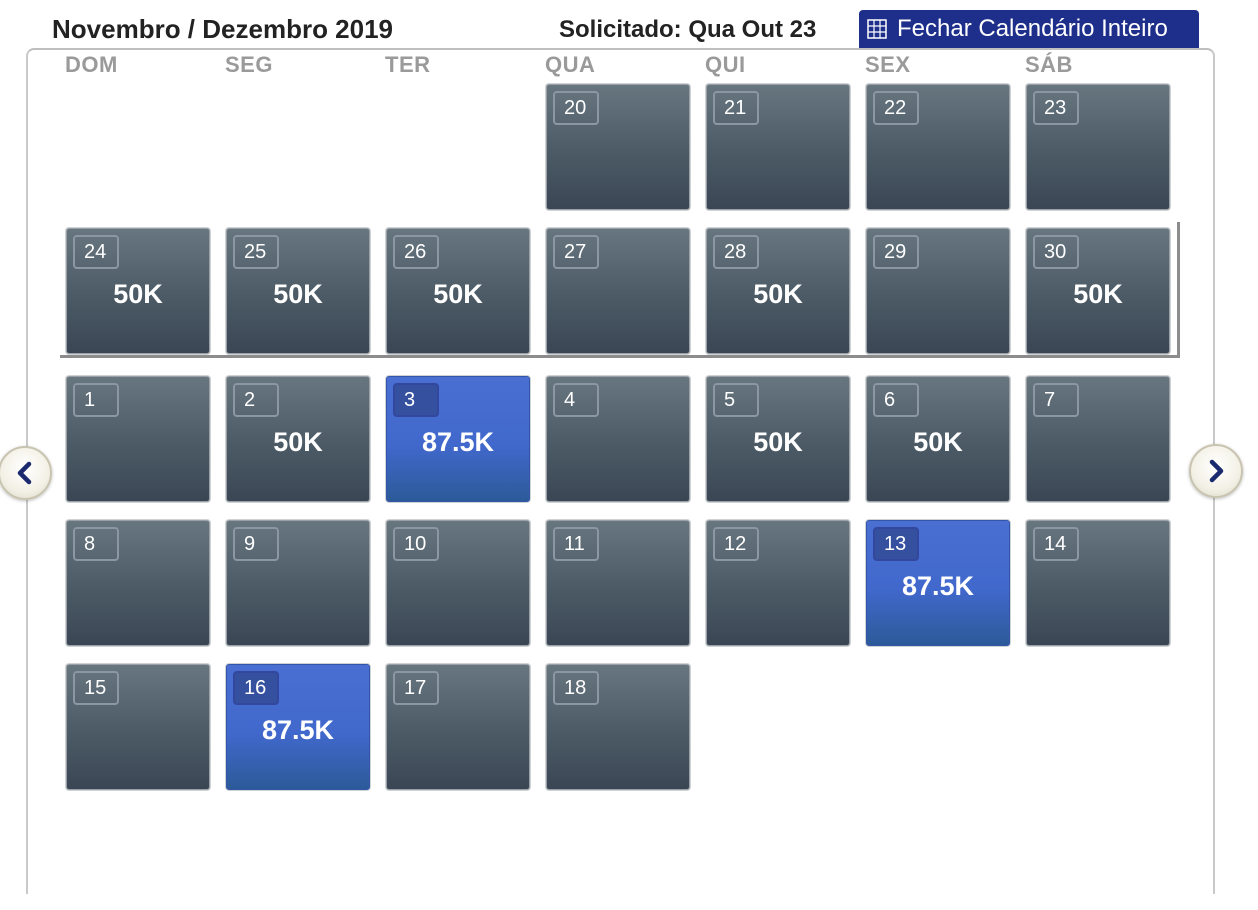  I want to click on day-number: 30, so click(1056, 252).